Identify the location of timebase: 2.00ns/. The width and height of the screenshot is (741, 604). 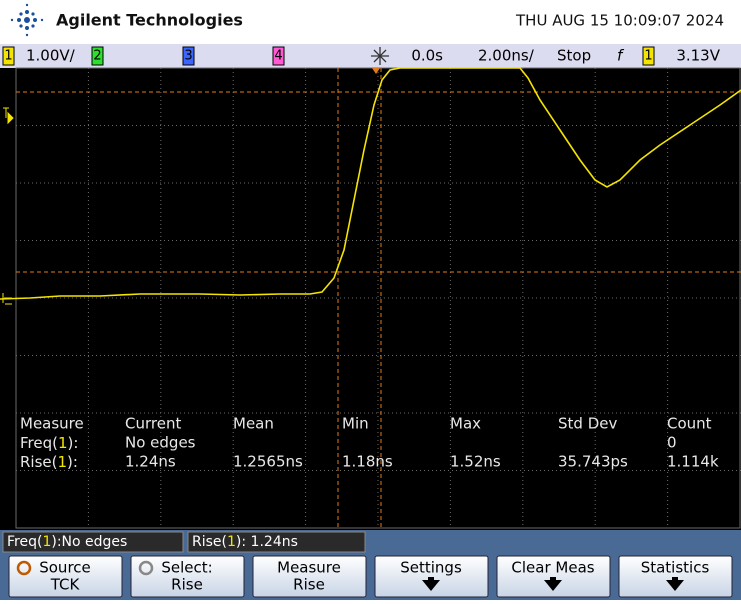
(506, 56).